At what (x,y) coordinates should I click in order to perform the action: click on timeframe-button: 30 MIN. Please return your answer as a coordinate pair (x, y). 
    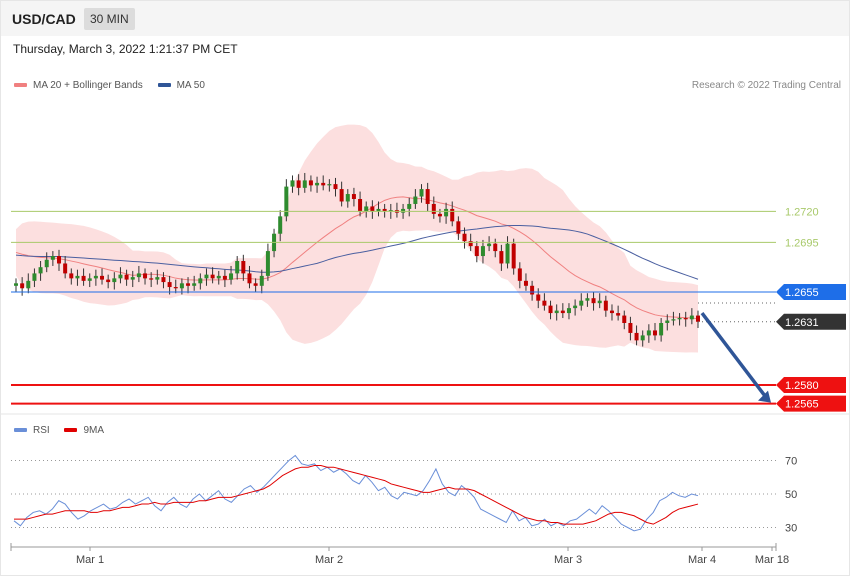
    Looking at the image, I should click on (109, 19).